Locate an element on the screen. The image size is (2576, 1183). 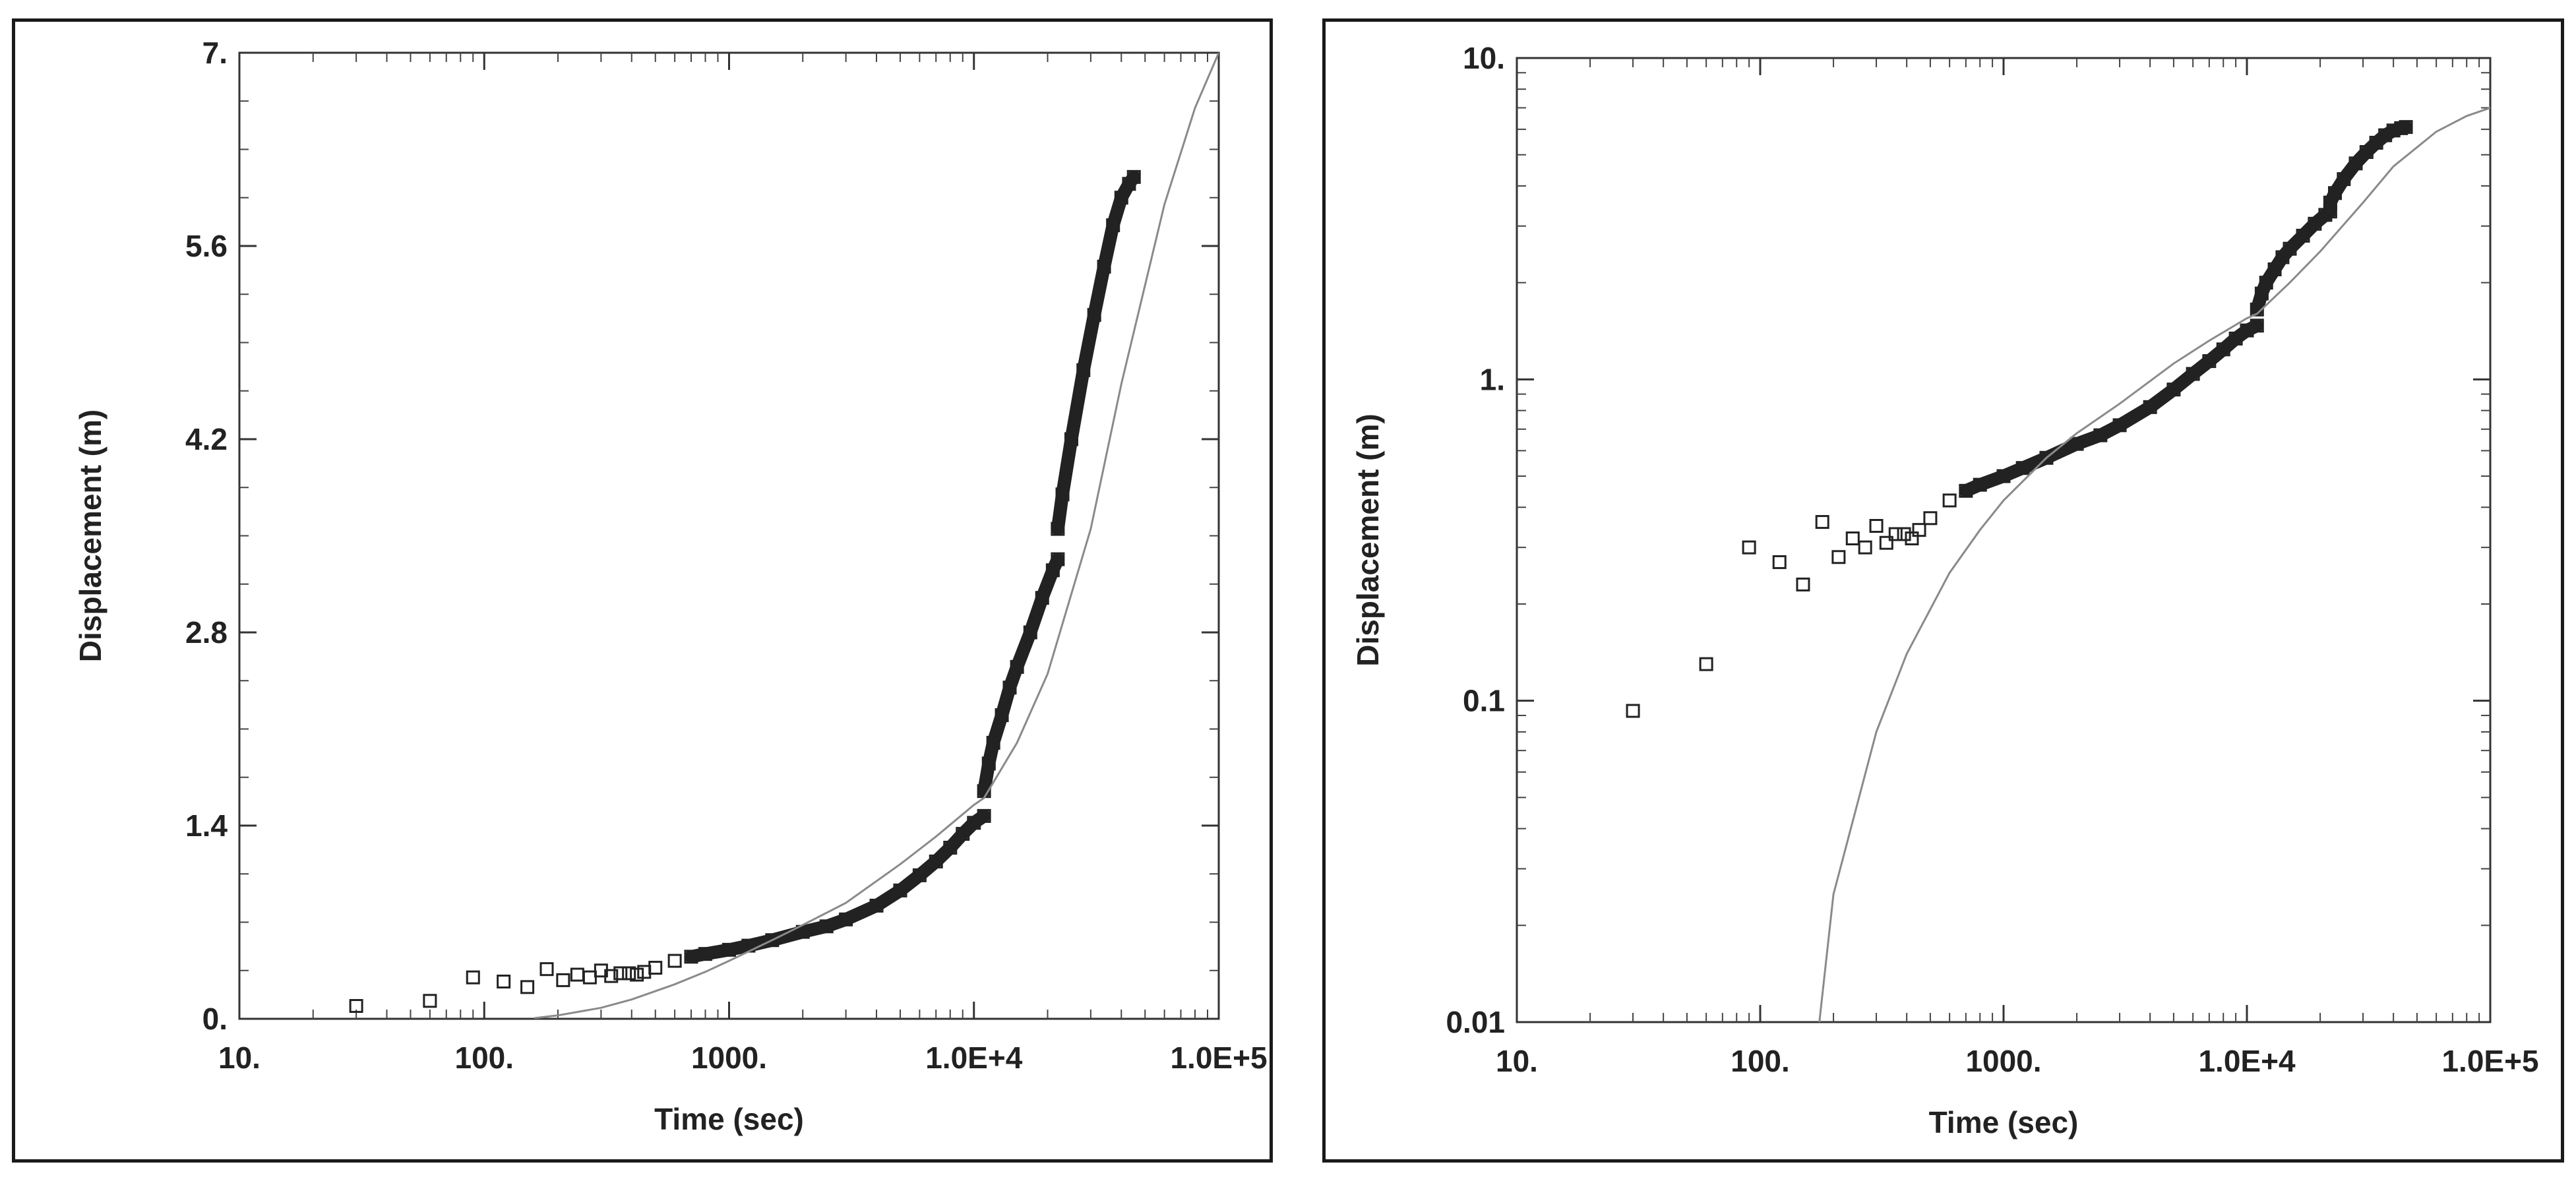
y-tick-label: 7. is located at coordinates (215, 53).